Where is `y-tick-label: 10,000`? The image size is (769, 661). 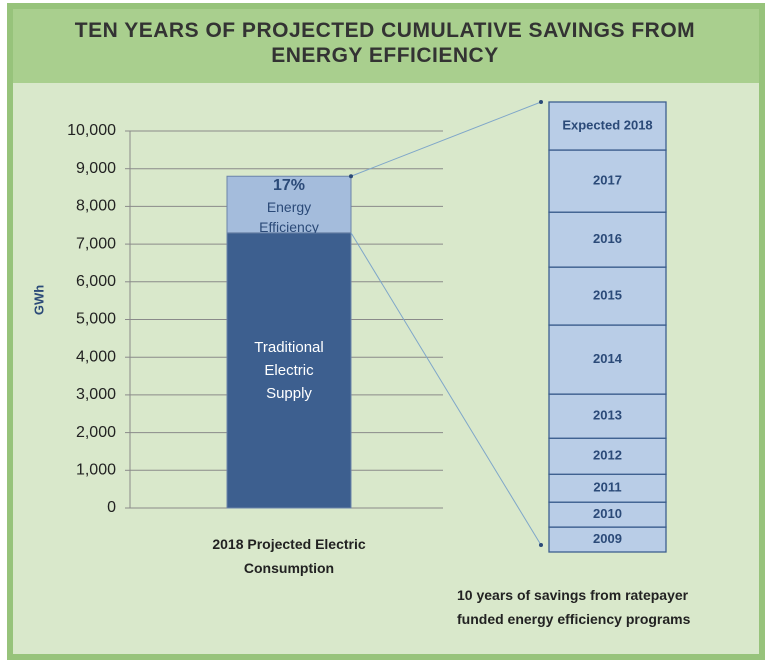 y-tick-label: 10,000 is located at coordinates (91, 130).